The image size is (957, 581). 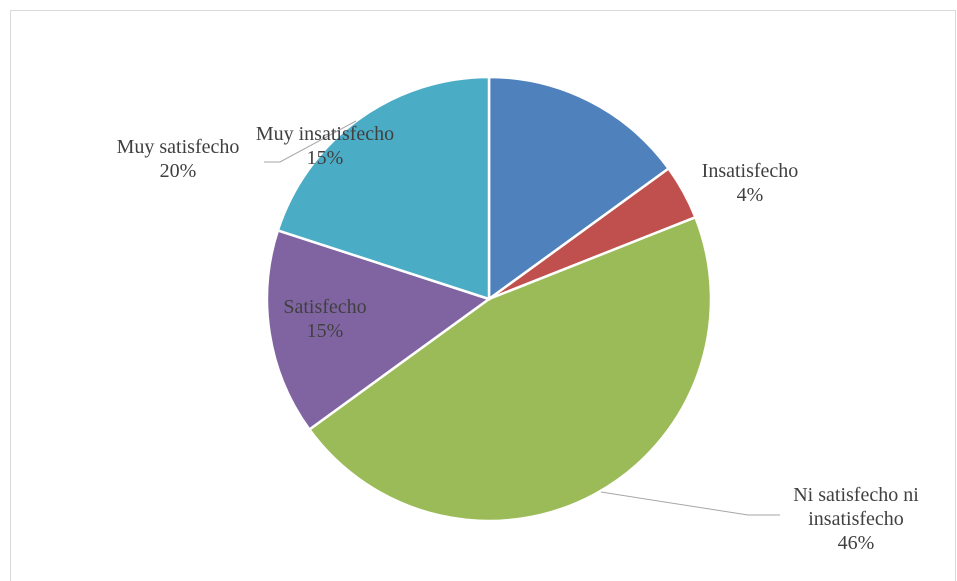 I want to click on data-label-insatisfecho: Insatisfecho 4%, so click(x=750, y=183).